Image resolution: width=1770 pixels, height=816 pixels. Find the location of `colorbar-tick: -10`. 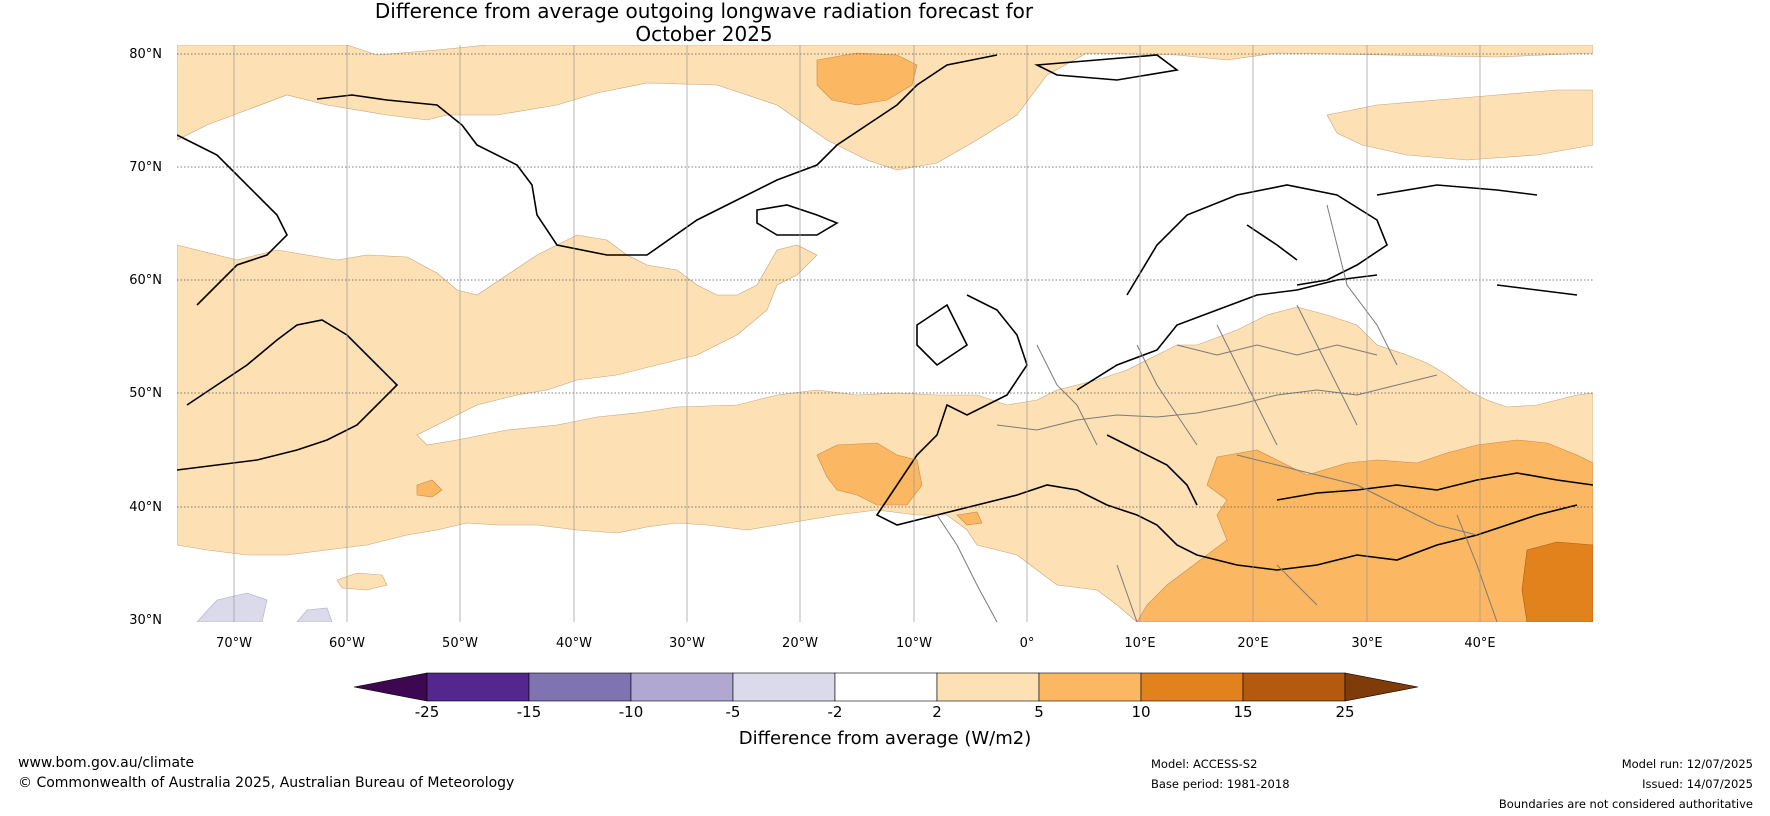

colorbar-tick: -10 is located at coordinates (631, 712).